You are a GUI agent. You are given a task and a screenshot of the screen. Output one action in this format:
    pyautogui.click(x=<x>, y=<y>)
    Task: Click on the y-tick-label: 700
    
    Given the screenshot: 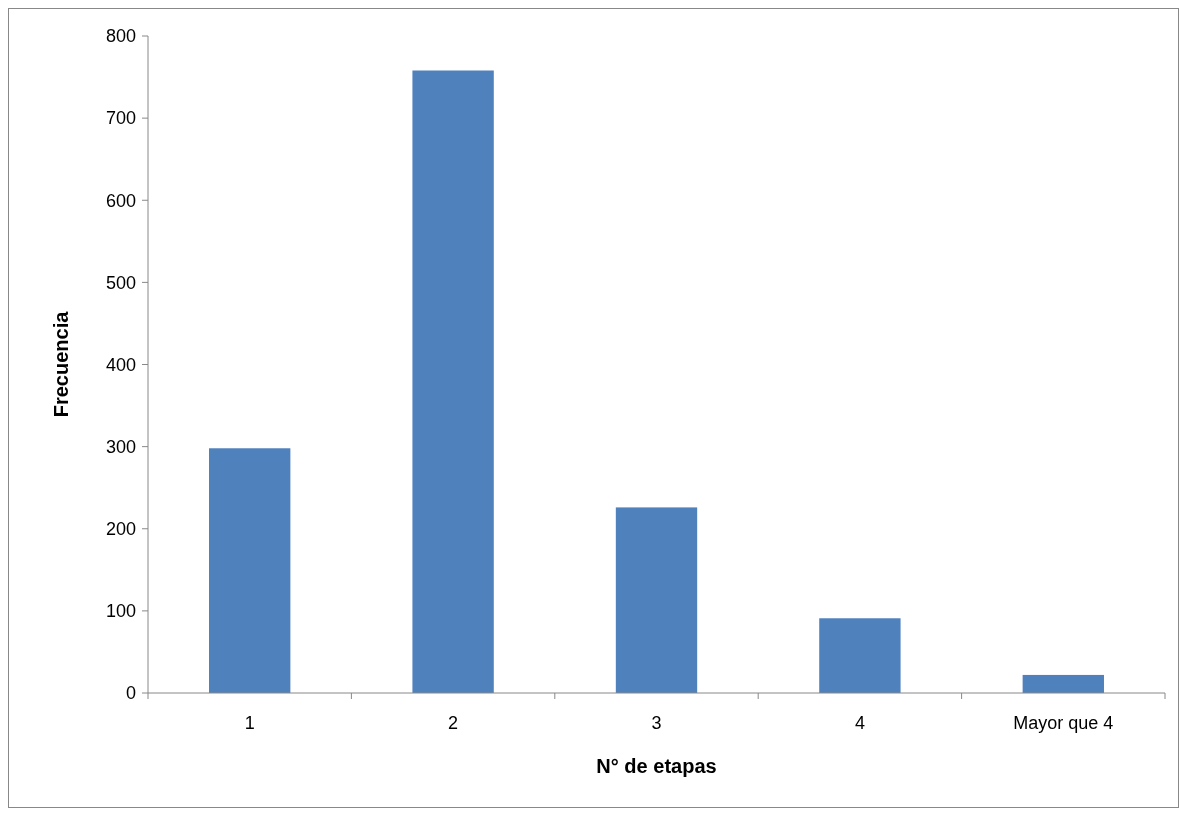 What is the action you would take?
    pyautogui.click(x=120, y=118)
    